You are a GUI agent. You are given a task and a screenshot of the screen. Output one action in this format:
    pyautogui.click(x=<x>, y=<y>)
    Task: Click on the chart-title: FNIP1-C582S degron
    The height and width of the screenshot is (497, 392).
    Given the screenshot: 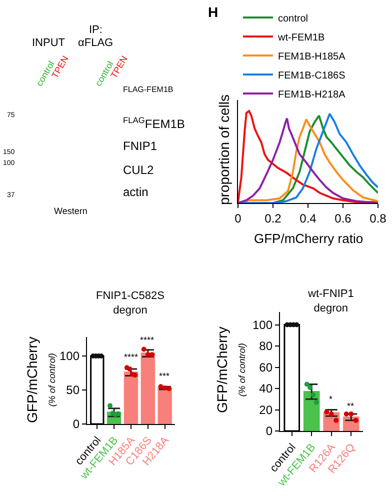 What is the action you would take?
    pyautogui.click(x=130, y=303)
    